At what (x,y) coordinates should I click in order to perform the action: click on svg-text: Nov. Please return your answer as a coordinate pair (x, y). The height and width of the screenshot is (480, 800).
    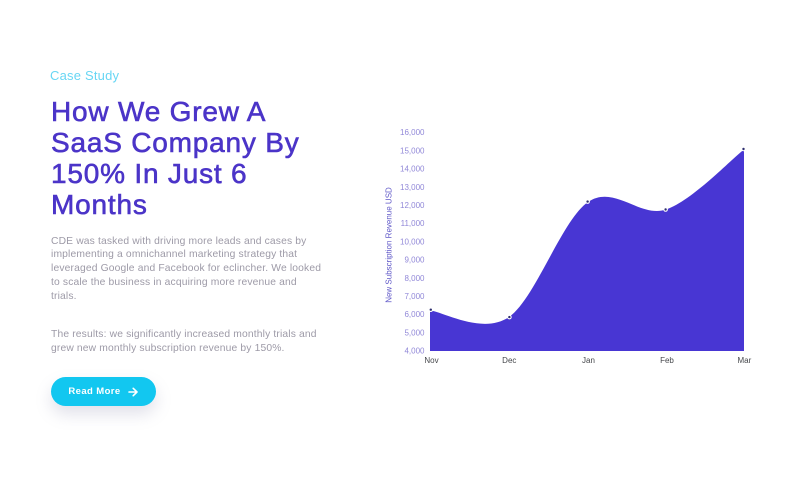
    Looking at the image, I should click on (431, 360).